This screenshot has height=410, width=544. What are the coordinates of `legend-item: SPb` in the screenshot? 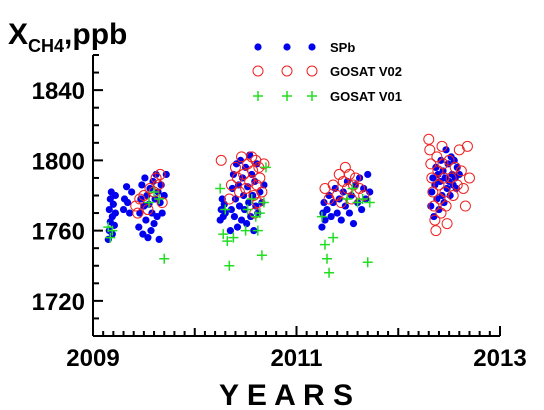 It's located at (304, 47).